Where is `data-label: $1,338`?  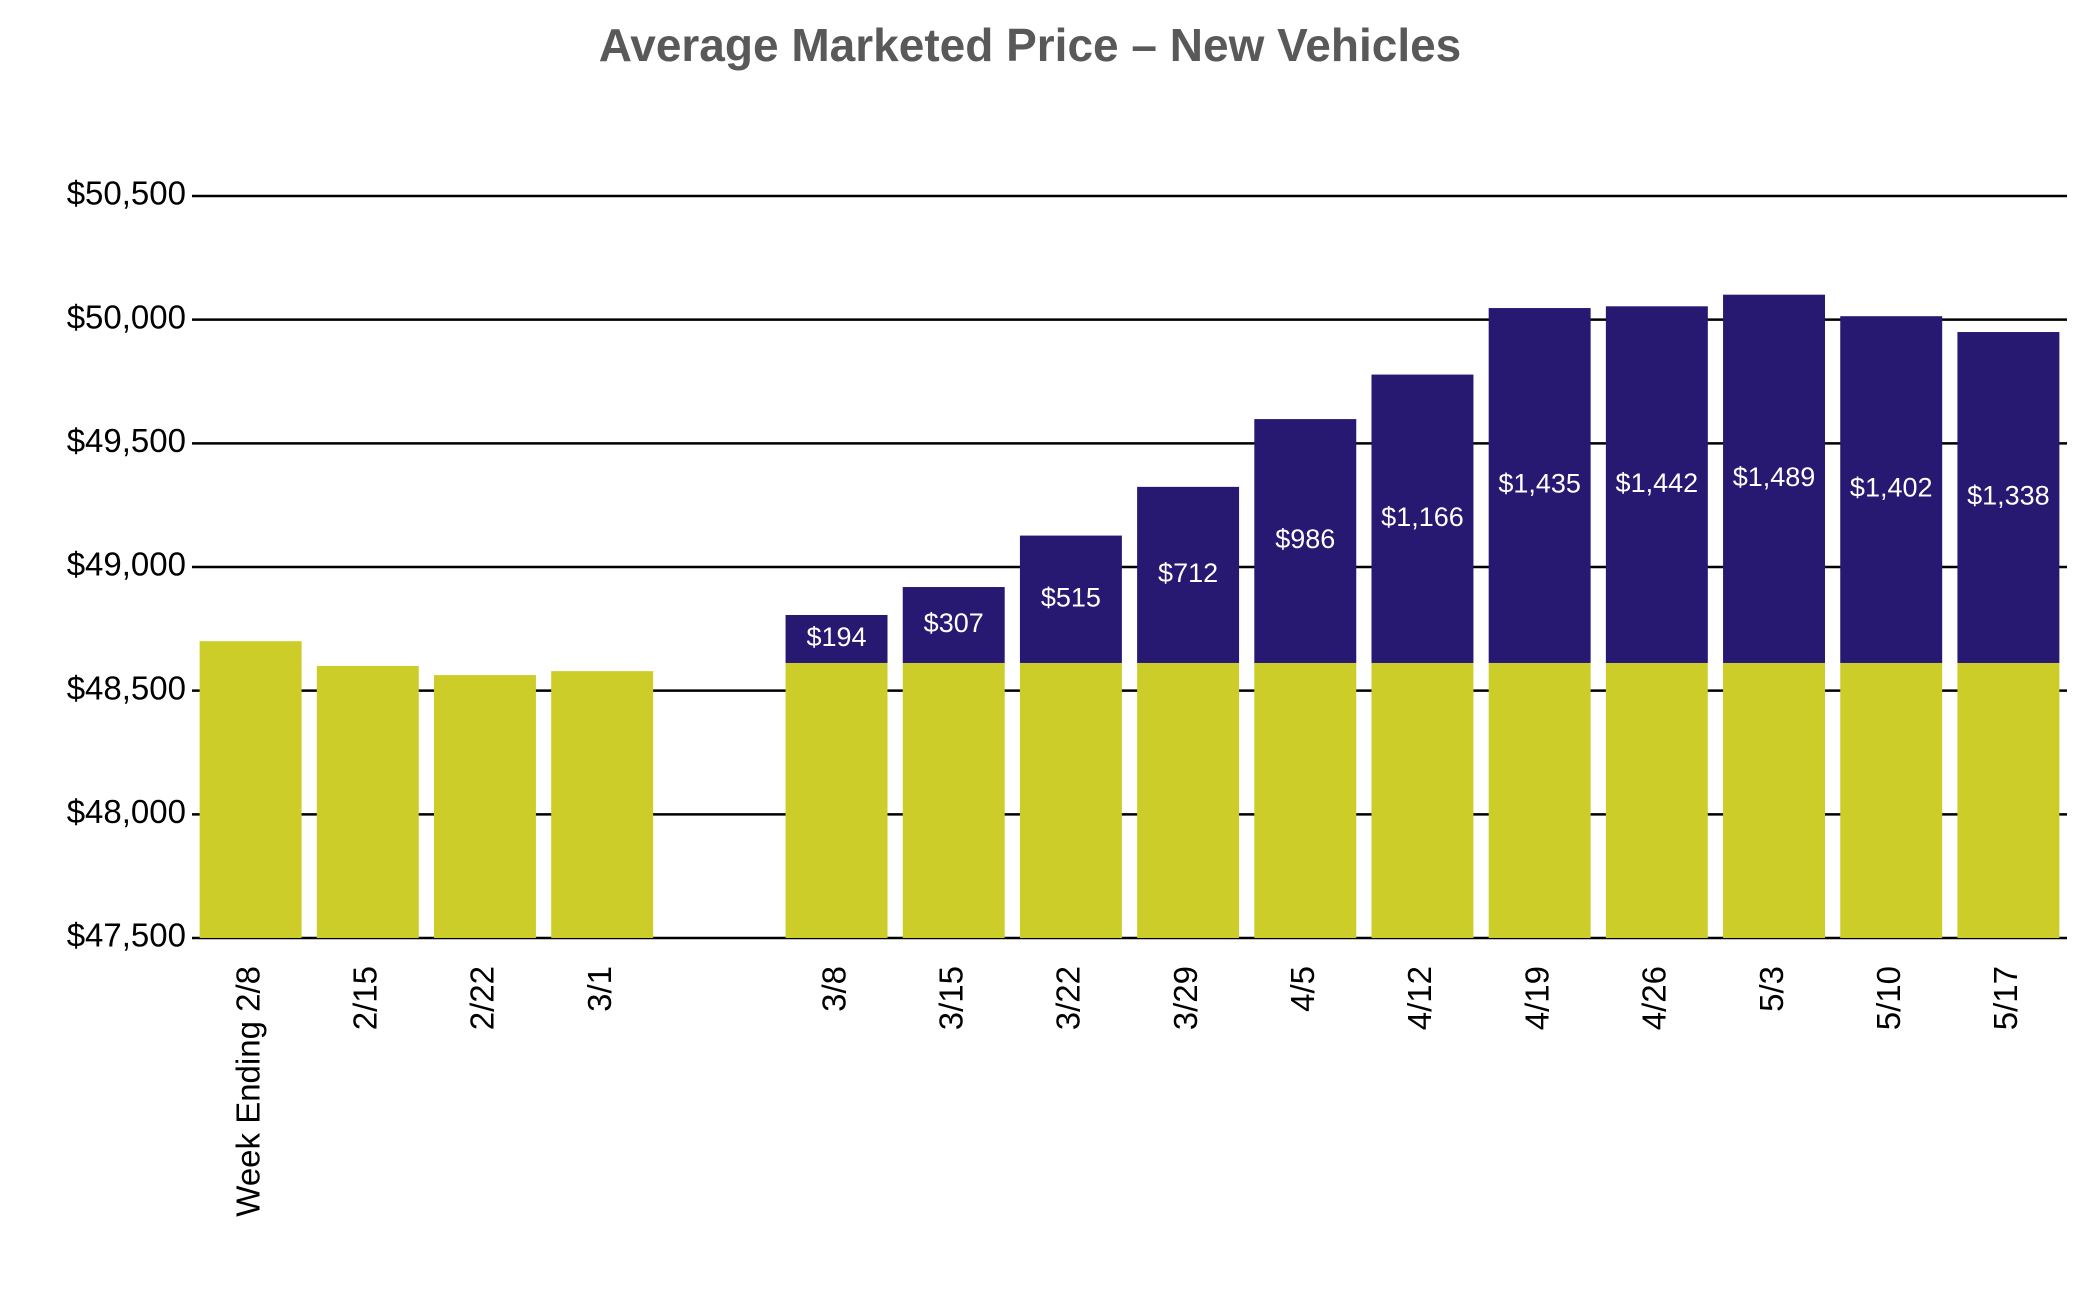 data-label: $1,338 is located at coordinates (2008, 496).